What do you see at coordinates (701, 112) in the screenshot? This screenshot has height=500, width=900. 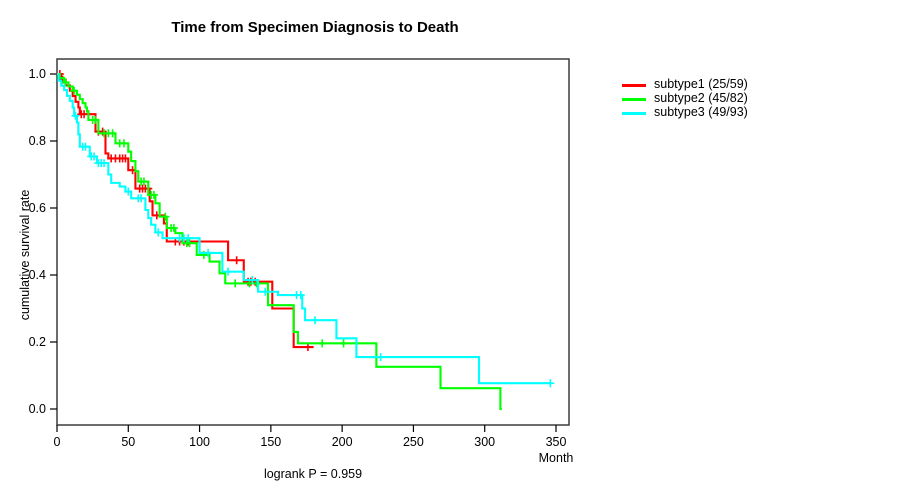 I see `legend-label-subtype3: subtype3 (49/93)` at bounding box center [701, 112].